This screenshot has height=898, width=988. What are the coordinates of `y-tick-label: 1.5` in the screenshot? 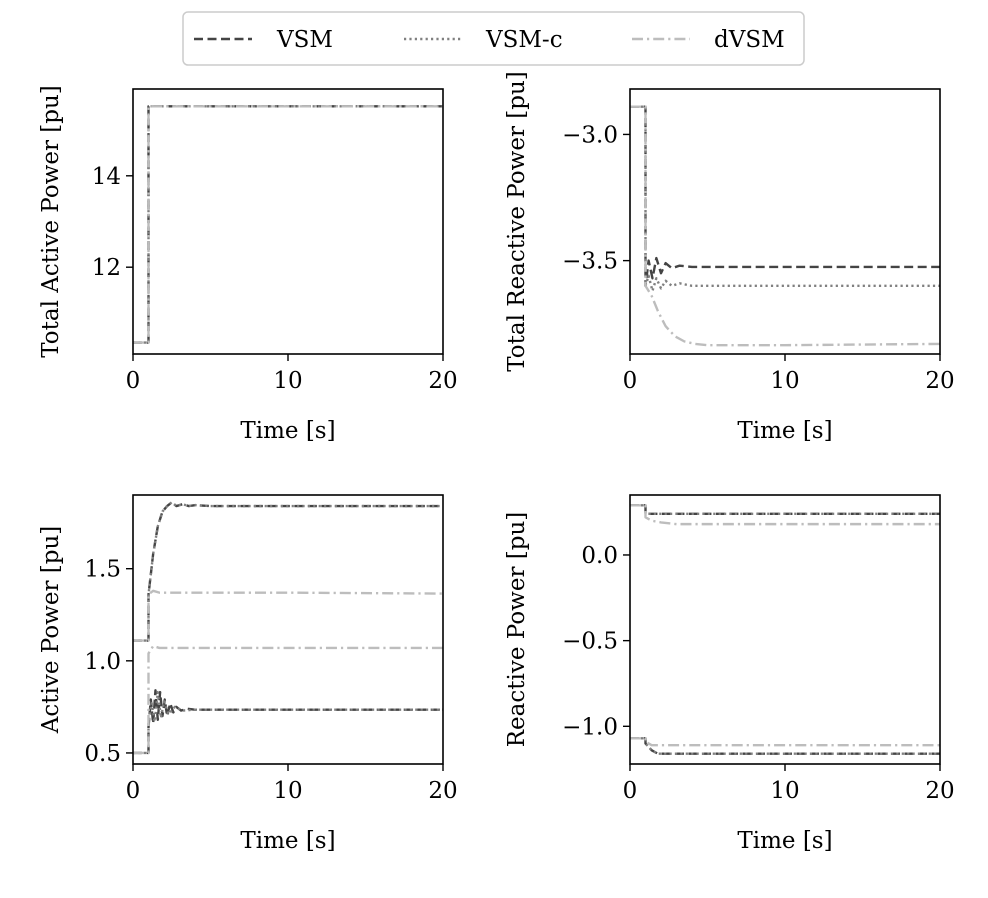 It's located at (102, 570).